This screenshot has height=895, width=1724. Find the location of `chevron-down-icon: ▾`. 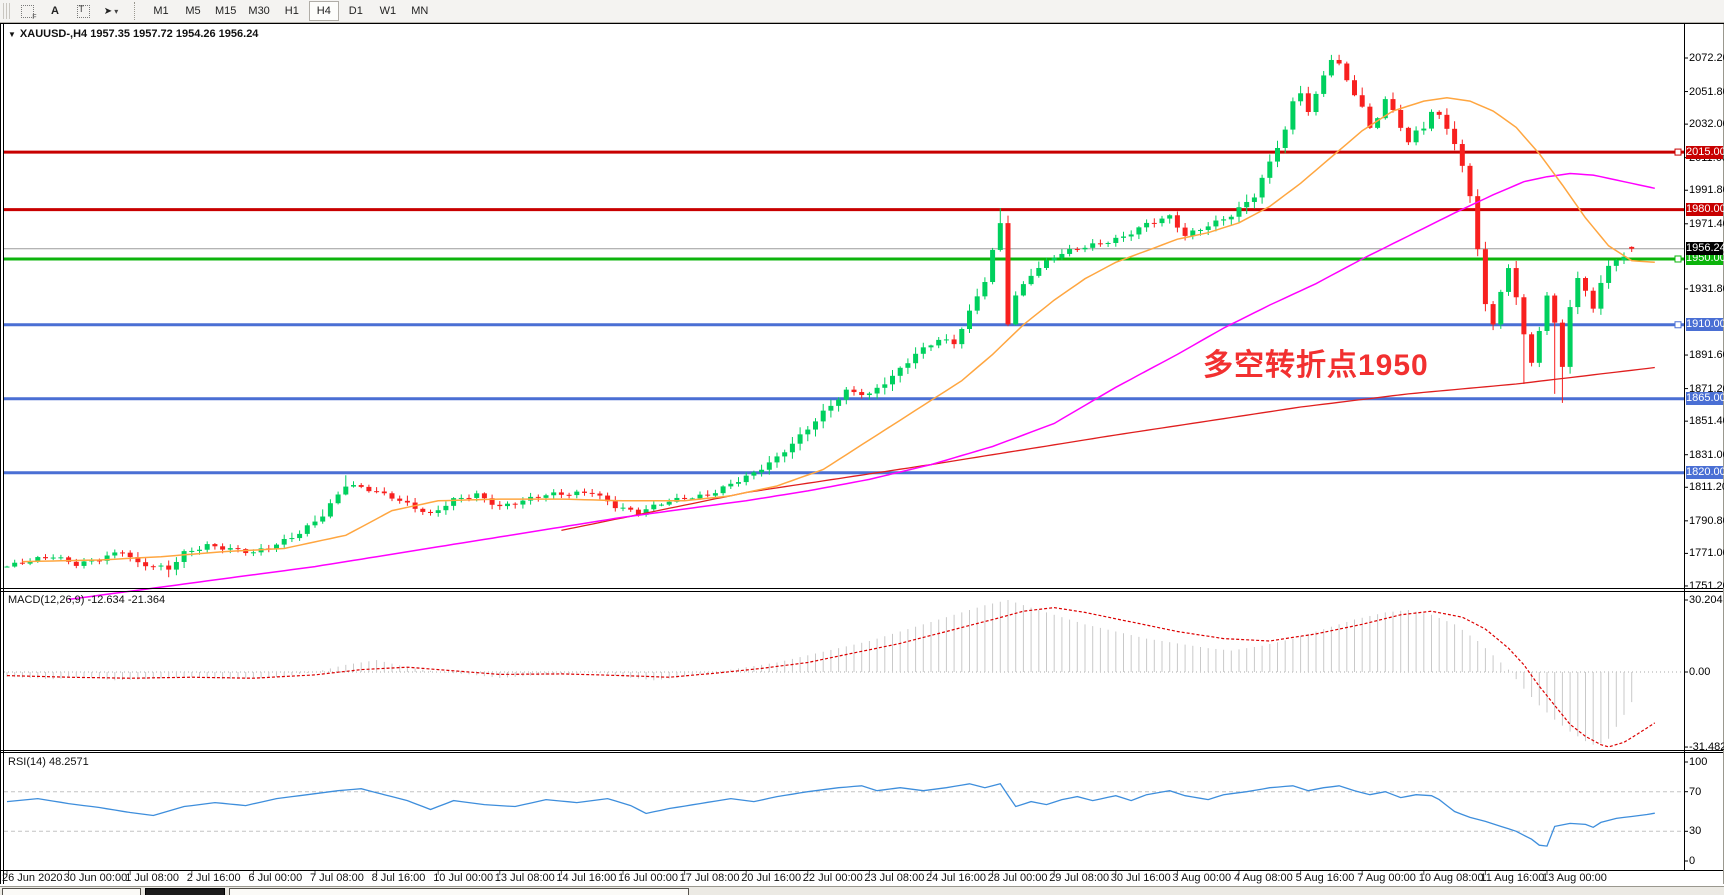

chevron-down-icon: ▾ is located at coordinates (116, 11).